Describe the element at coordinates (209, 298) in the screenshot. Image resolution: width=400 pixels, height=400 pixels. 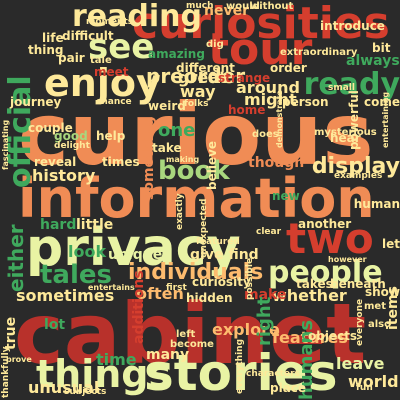
I see `cloud-word-hidden: hidden` at that location.